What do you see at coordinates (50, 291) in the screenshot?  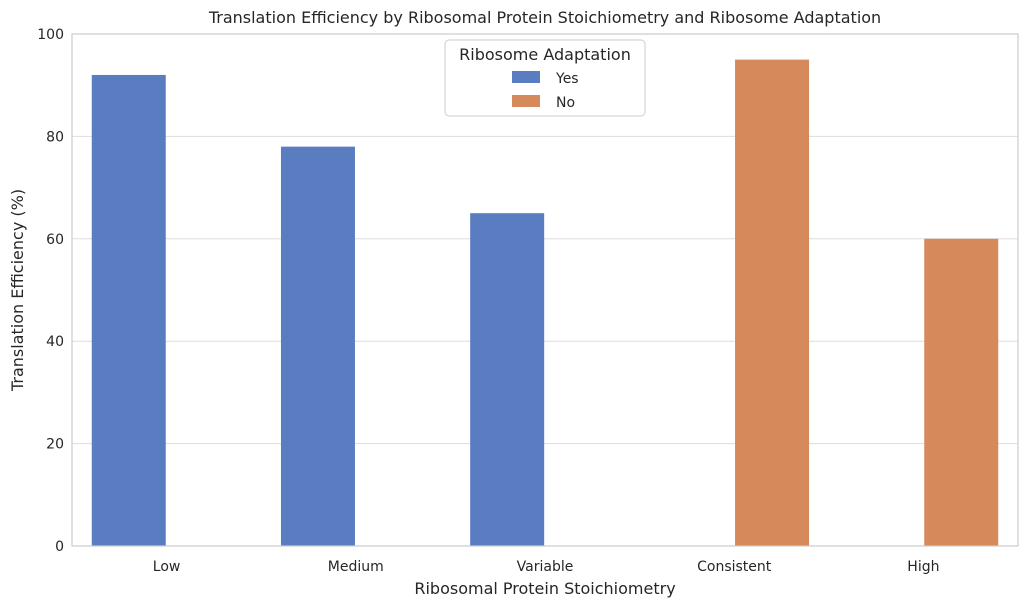 I see `y-axis-ticks: 0 20 40 60 80 100` at bounding box center [50, 291].